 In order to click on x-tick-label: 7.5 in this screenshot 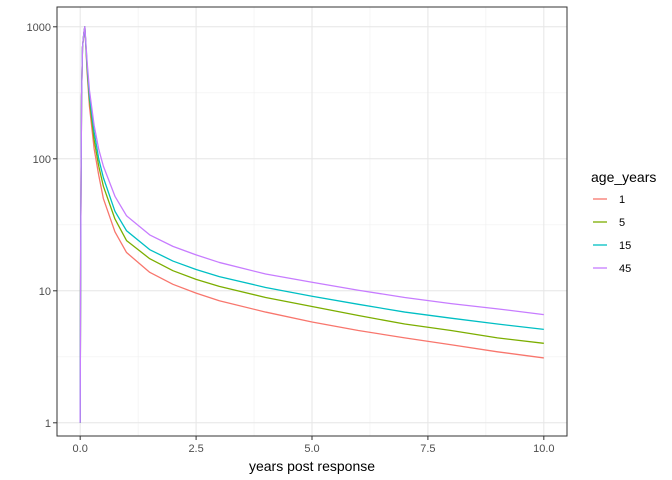, I will do `click(427, 449)`.